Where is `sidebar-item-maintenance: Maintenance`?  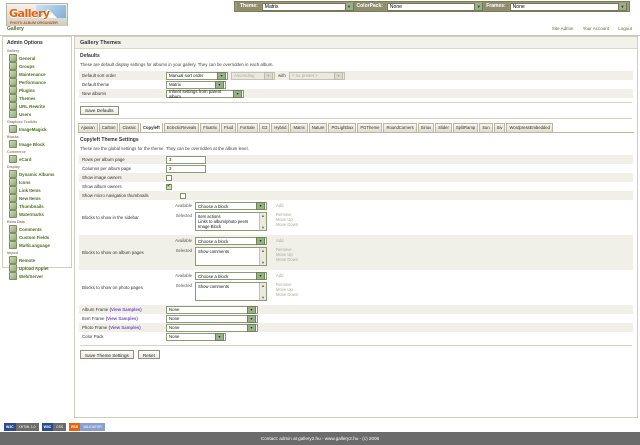
sidebar-item-maintenance: Maintenance is located at coordinates (37, 74).